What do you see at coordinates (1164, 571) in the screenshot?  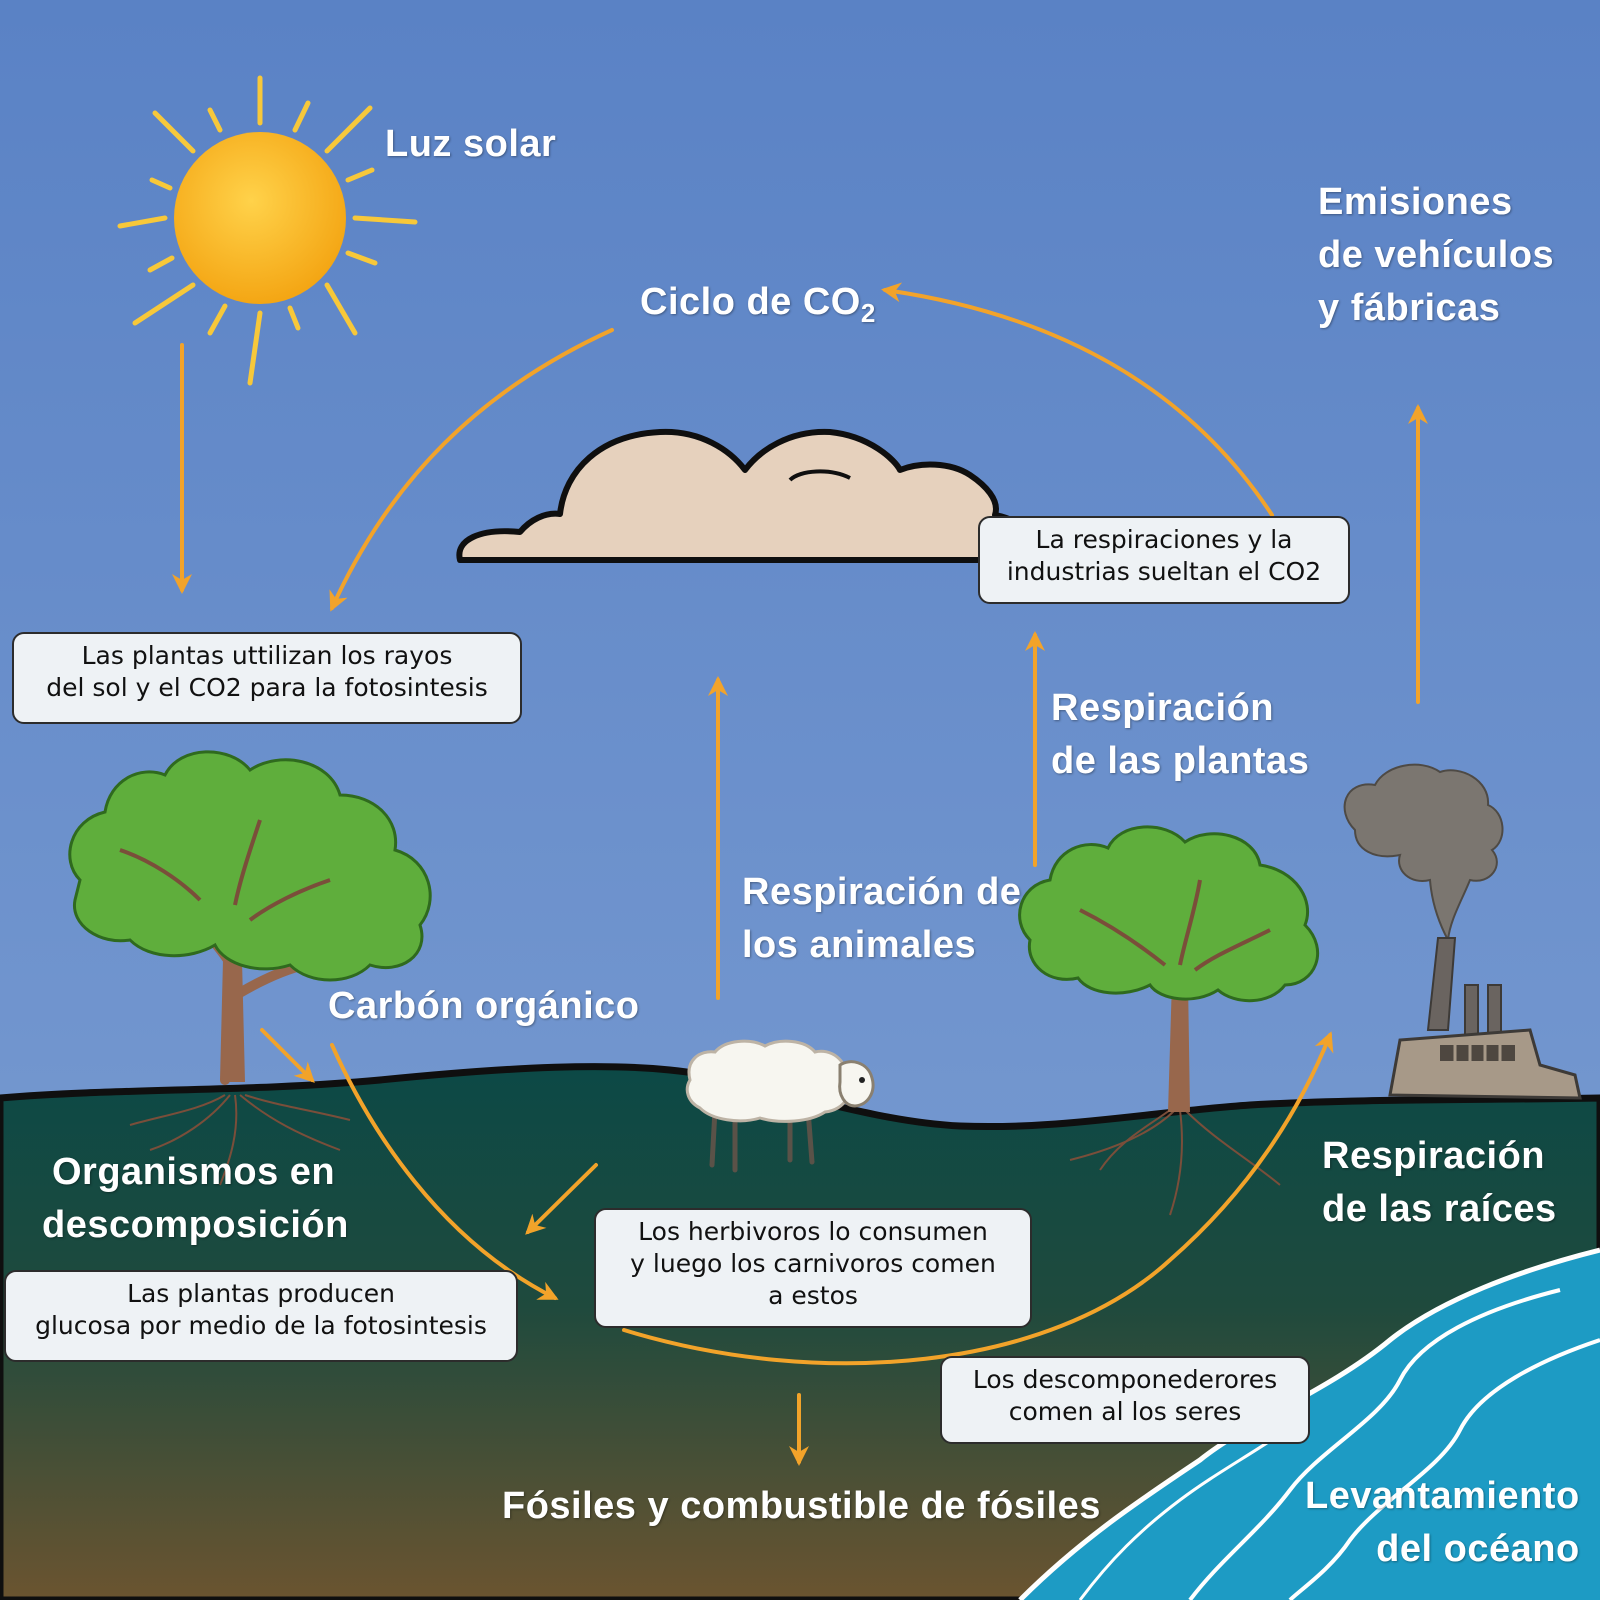 I see `respiration-release-line-2: industrias sueltan el CO2` at bounding box center [1164, 571].